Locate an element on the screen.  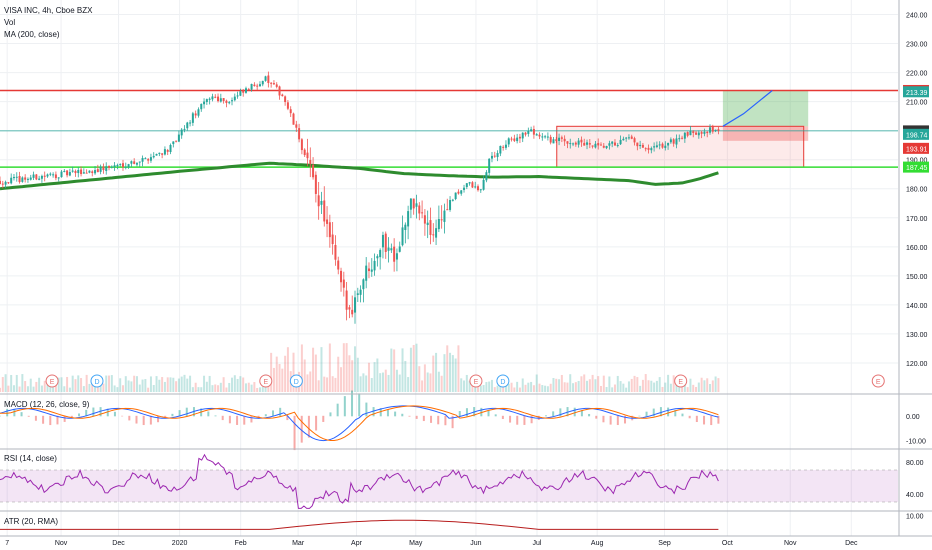
price-tick-label: 170.00 is located at coordinates (917, 219).